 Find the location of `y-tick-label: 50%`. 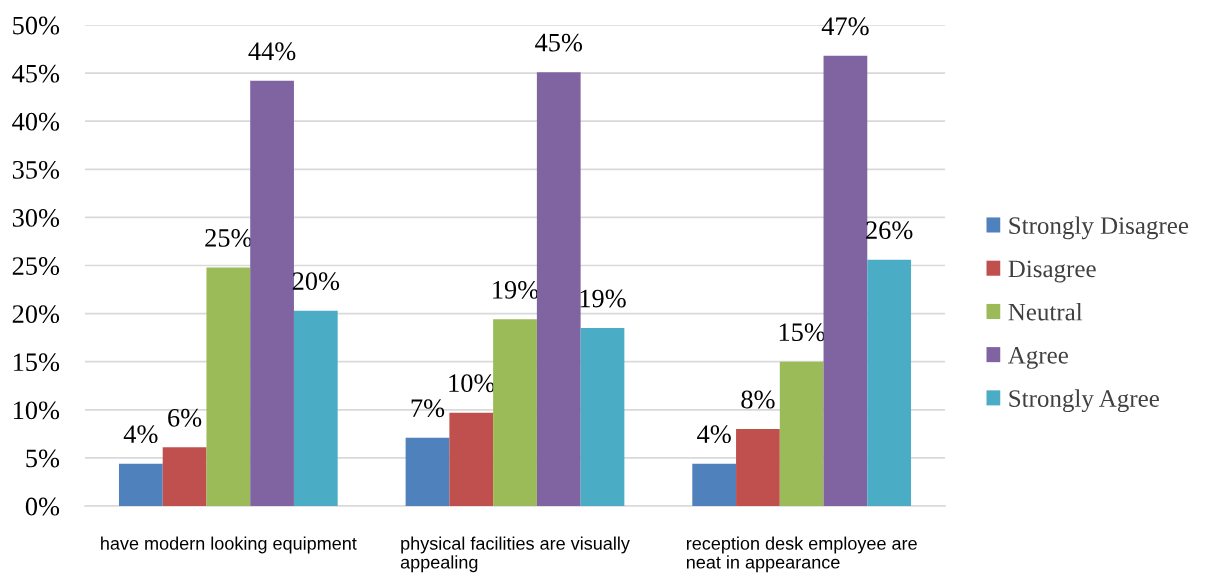

y-tick-label: 50% is located at coordinates (36, 25).